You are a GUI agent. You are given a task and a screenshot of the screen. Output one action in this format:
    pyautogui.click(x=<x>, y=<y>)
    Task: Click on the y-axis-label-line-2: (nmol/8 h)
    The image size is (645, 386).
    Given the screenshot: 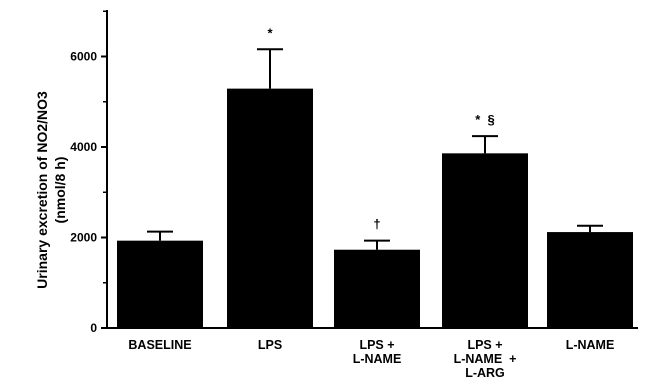 What is the action you would take?
    pyautogui.click(x=60, y=190)
    